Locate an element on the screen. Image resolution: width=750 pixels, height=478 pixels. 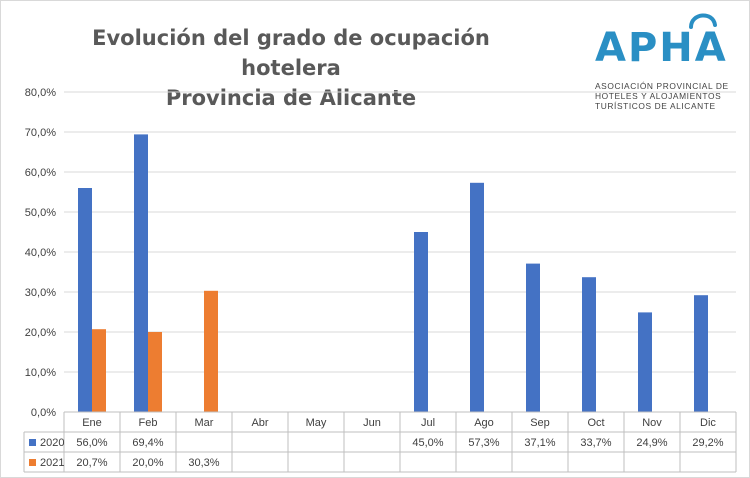
x-category-label: Ene is located at coordinates (92, 423).